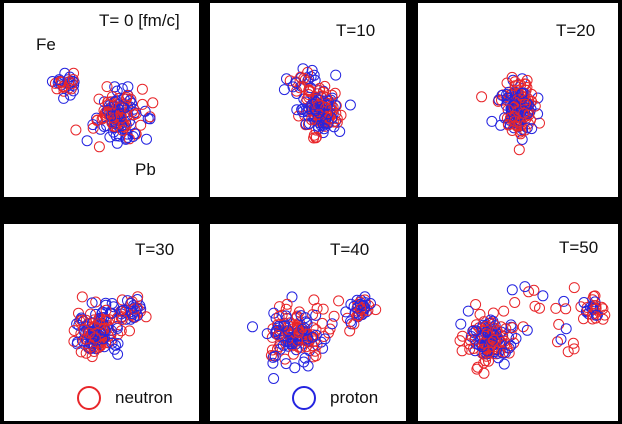 The image size is (622, 424). Describe the element at coordinates (579, 247) in the screenshot. I see `time-label: T=50` at that location.